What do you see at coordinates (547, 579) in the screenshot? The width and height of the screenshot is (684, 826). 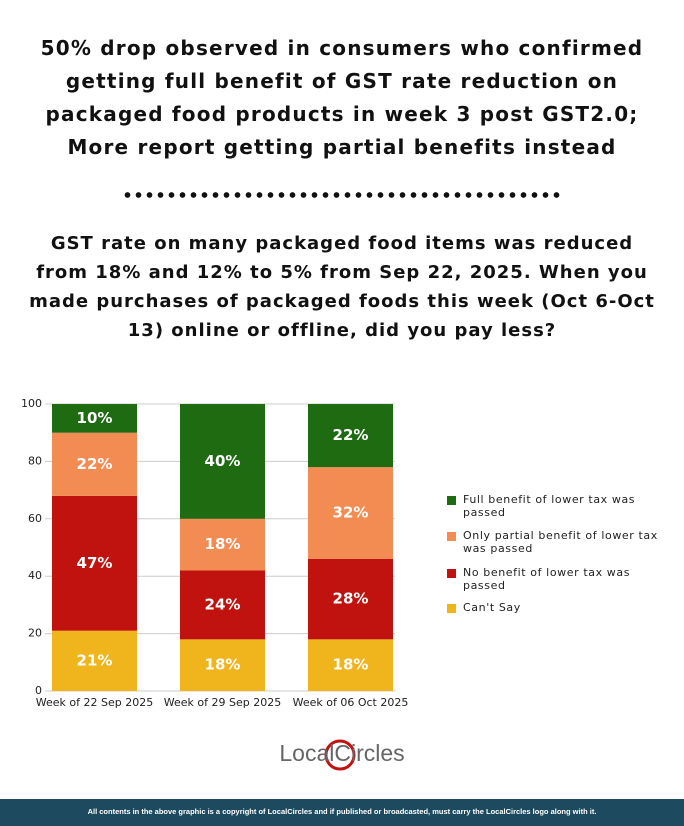 I see `legend-label: No benefit of lower tax was passed` at bounding box center [547, 579].